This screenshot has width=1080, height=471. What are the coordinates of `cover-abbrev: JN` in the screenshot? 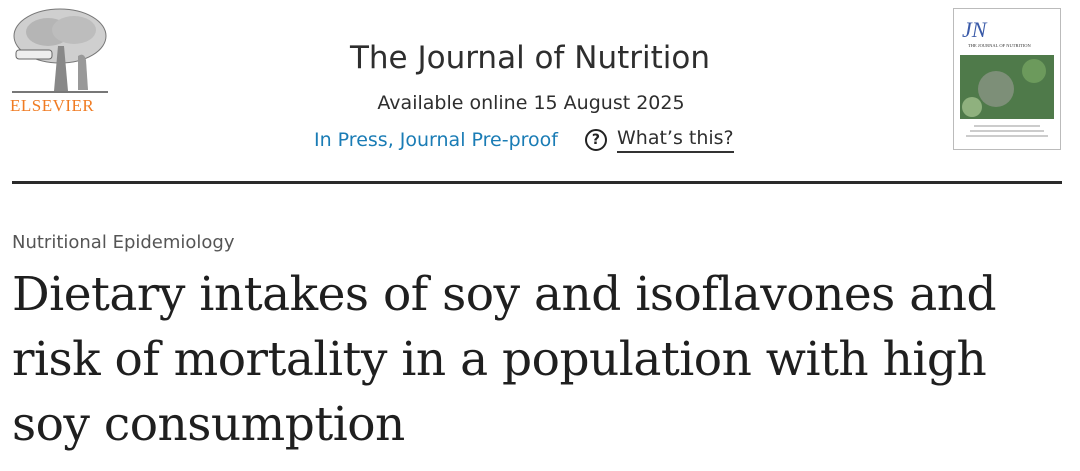 It's located at (975, 29).